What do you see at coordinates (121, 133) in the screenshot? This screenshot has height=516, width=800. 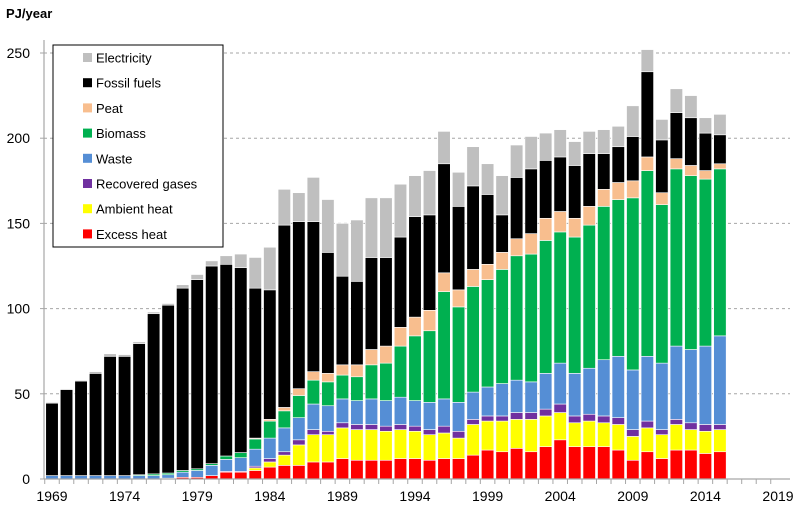 I see `legend-label: Biomass` at bounding box center [121, 133].